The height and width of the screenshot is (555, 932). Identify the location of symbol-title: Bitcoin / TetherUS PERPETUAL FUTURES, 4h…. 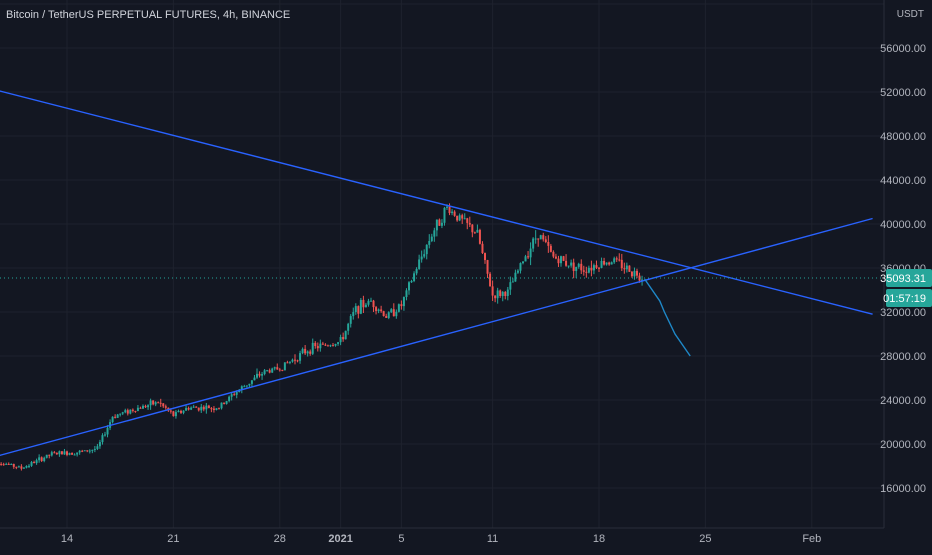
(148, 15).